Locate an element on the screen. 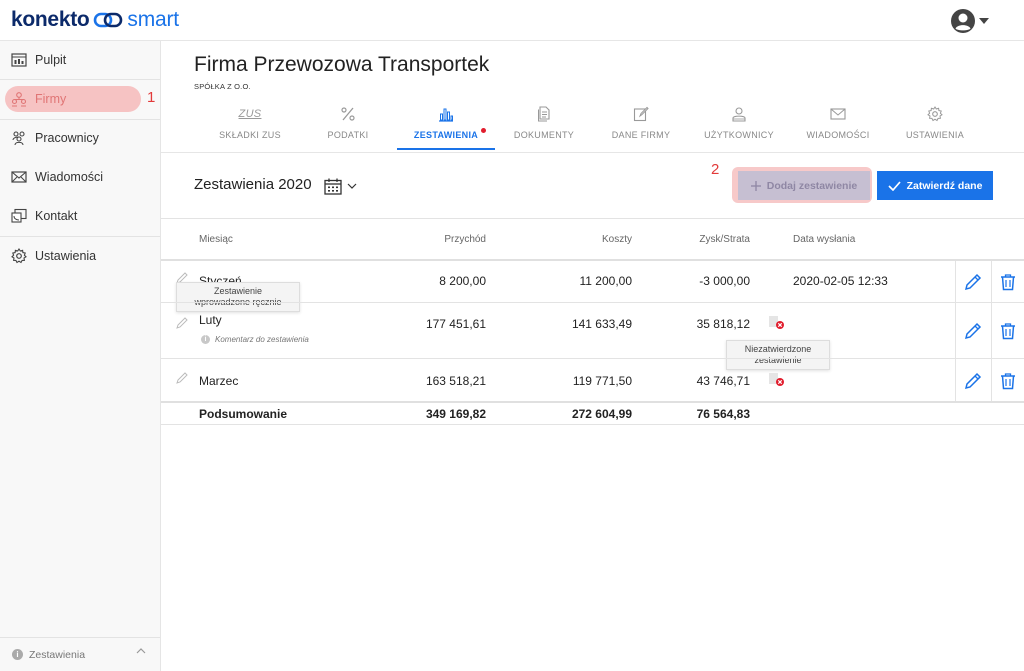 The width and height of the screenshot is (1024, 671). user-avatar-icon is located at coordinates (963, 21).